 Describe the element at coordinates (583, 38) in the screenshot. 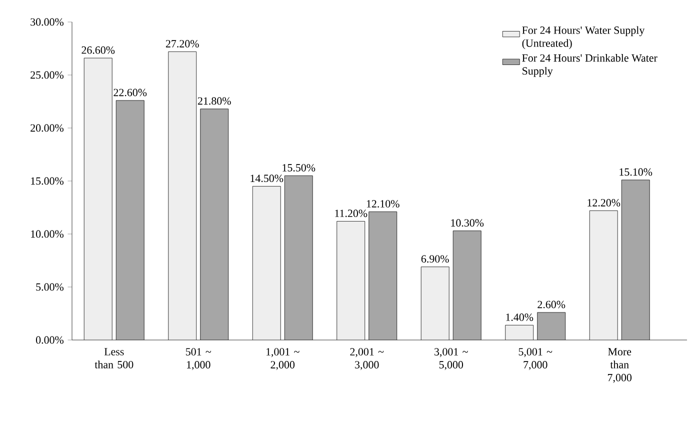

I see `legend-label: For 24 Hours' Water Supply (Untreated)` at that location.